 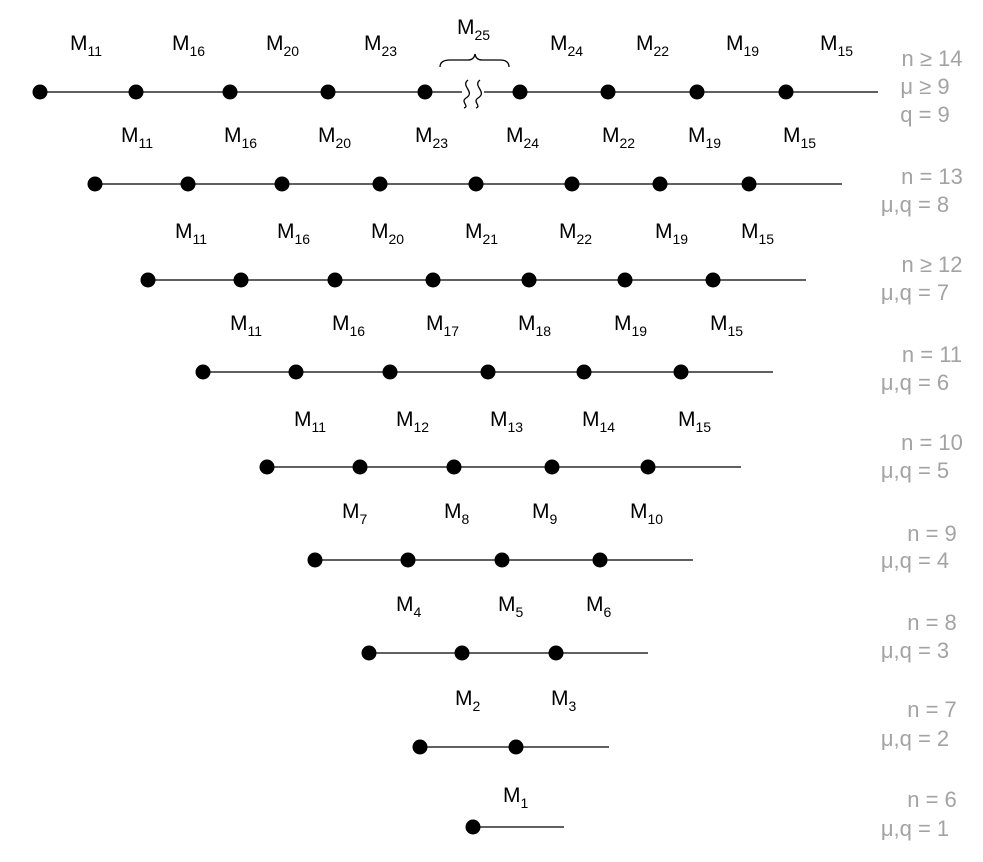 I want to click on label-subscript: 13, so click(x=516, y=427).